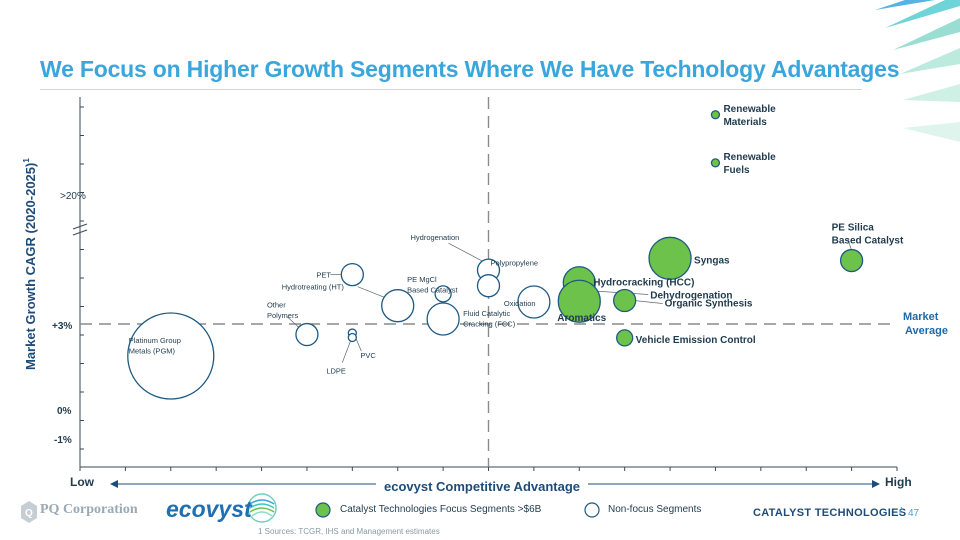 This screenshot has width=960, height=540. I want to click on label-line2-fluid-catalytic-cracking-fcc: Cracking (FCC), so click(489, 324).